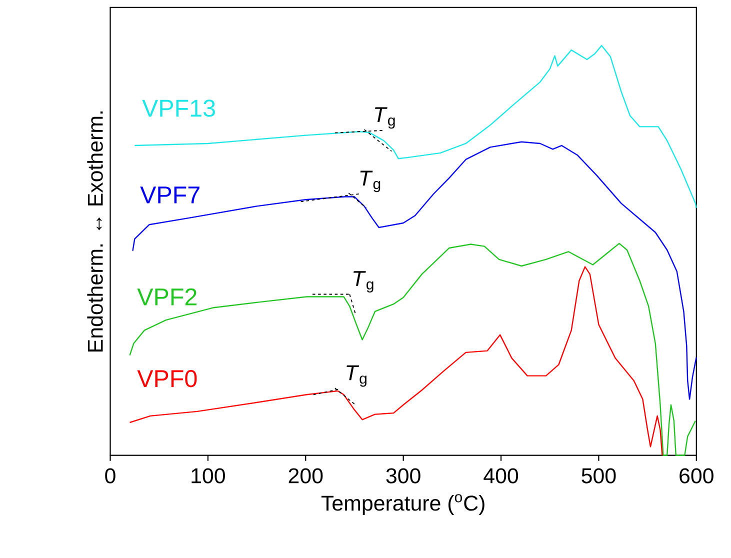  I want to click on x-tick-label: 0, so click(110, 476).